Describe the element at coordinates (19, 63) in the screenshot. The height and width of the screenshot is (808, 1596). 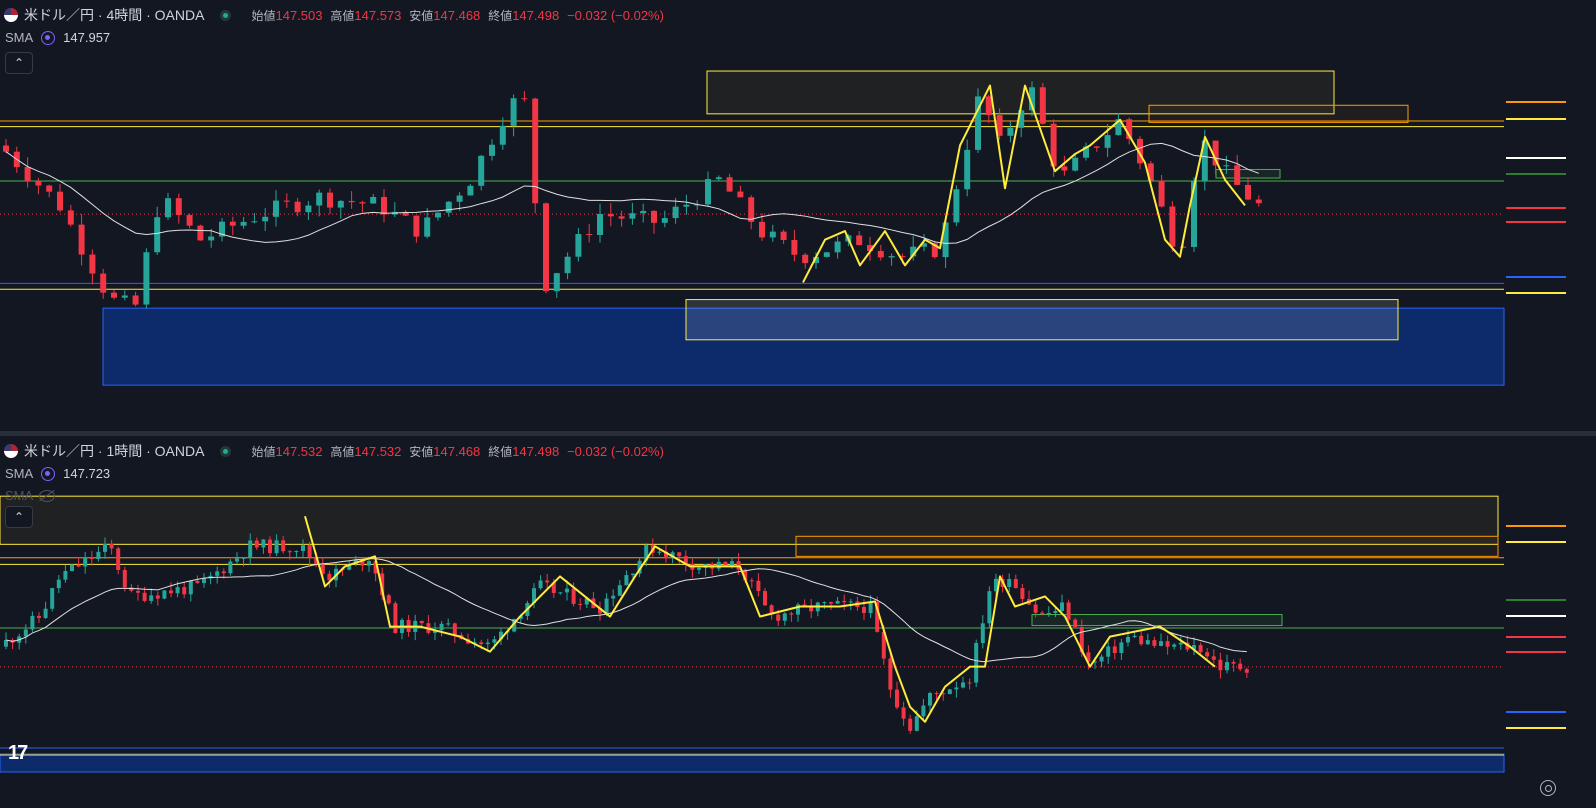
I see `collapse-legend-button: ⌃` at that location.